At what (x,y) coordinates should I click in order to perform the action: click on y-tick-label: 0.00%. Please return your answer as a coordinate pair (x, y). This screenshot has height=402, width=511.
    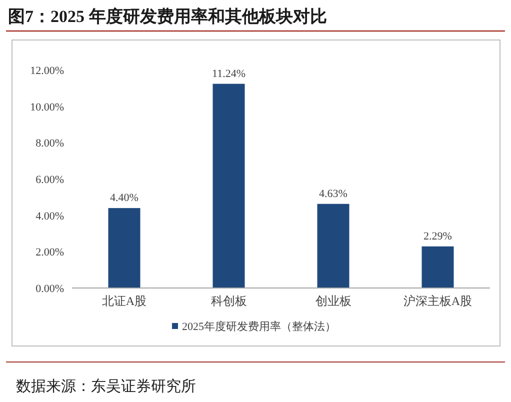
    Looking at the image, I should click on (50, 289).